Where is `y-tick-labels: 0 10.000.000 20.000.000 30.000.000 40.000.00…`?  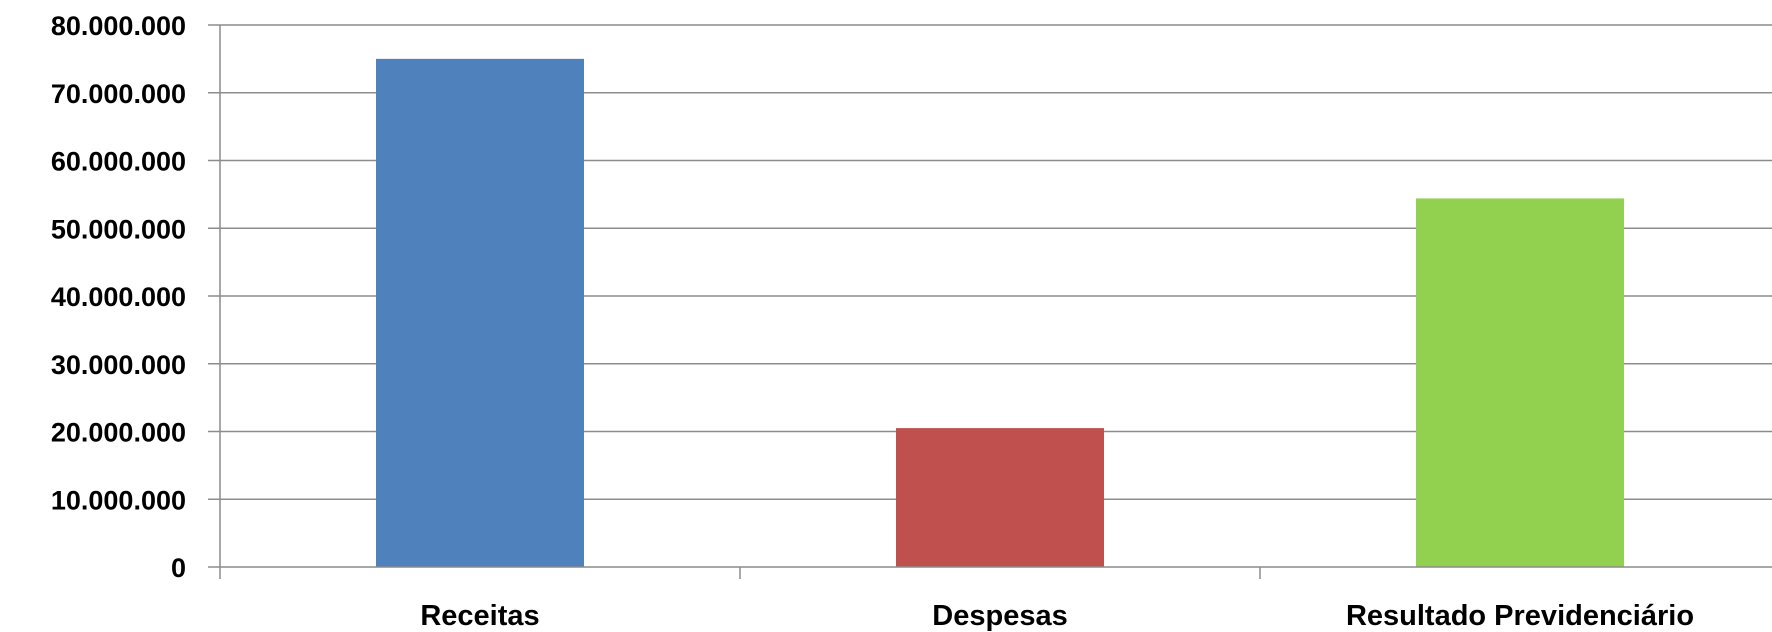
y-tick-labels: 0 10.000.000 20.000.000 30.000.000 40.000.00… is located at coordinates (118, 297).